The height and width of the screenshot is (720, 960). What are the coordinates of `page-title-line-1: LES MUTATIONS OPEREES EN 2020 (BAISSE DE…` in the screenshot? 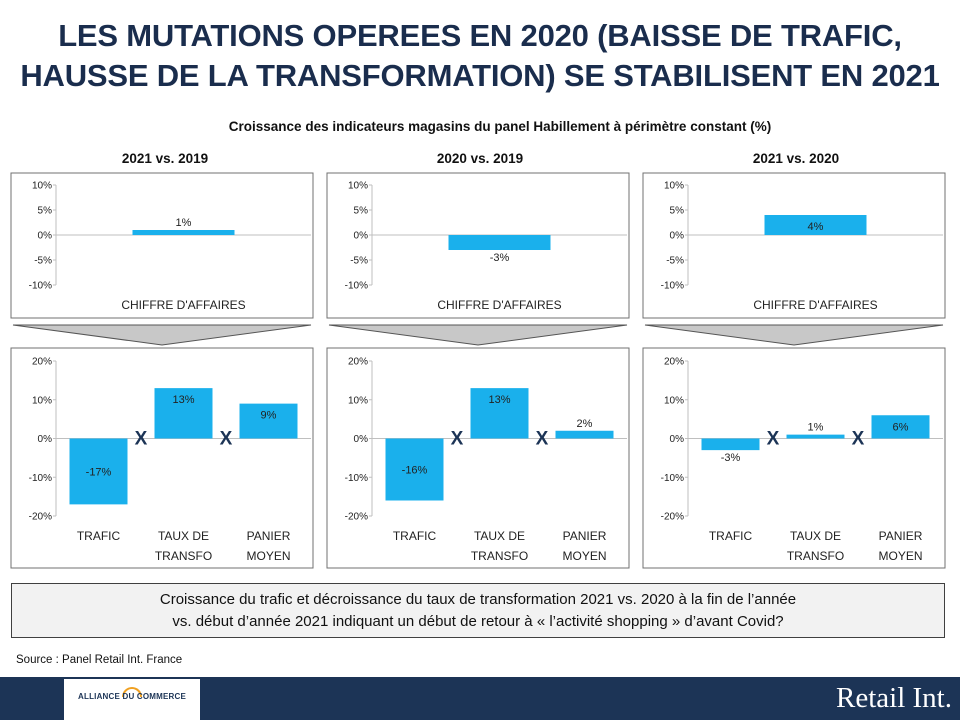 It's located at (480, 35).